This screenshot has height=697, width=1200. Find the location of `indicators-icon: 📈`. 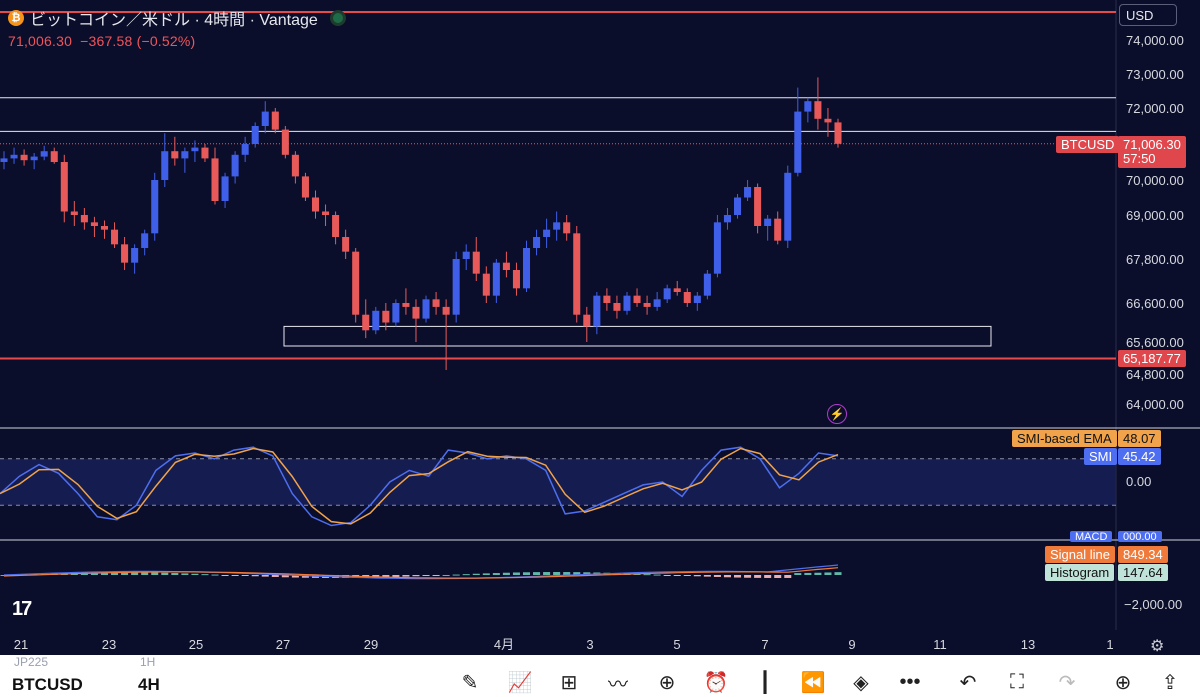

indicators-icon: 📈 is located at coordinates (520, 682).